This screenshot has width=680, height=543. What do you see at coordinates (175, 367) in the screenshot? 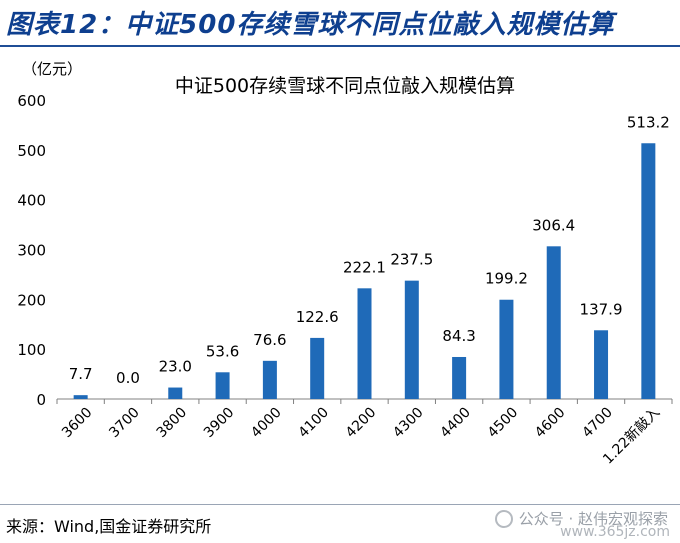
I see `data-label: 23.0` at bounding box center [175, 367].